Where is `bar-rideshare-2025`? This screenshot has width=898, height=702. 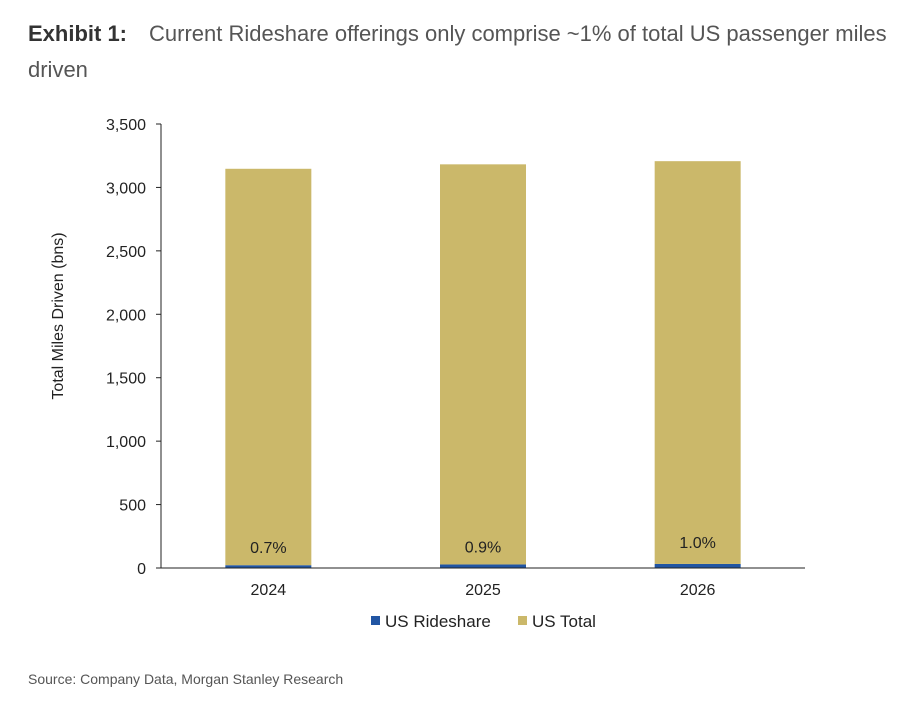 bar-rideshare-2025 is located at coordinates (483, 566).